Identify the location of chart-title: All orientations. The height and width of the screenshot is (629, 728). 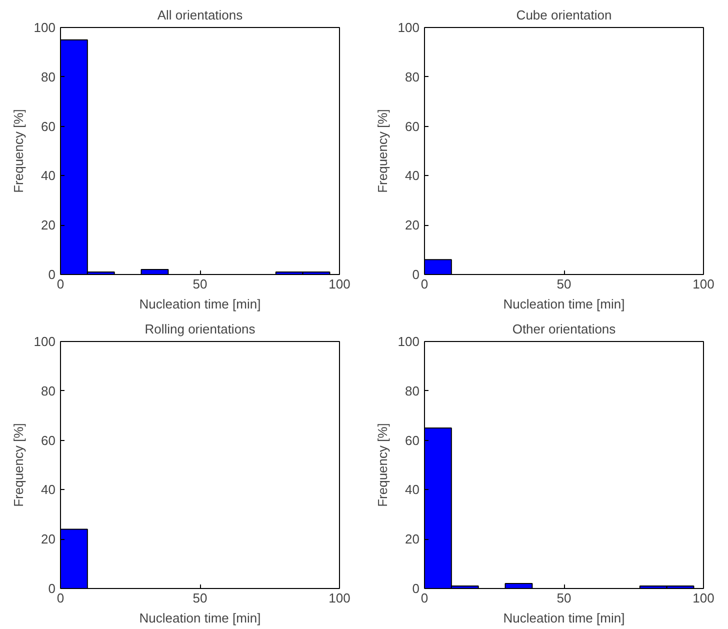
(200, 15).